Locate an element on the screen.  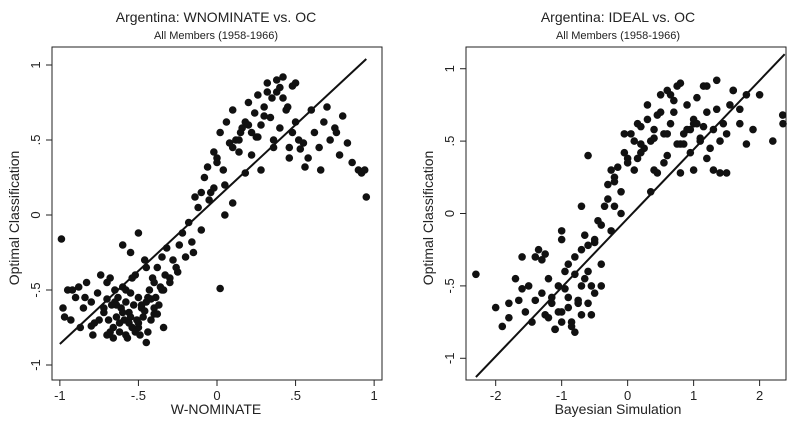
x-tick-label: -1 is located at coordinates (60, 395).